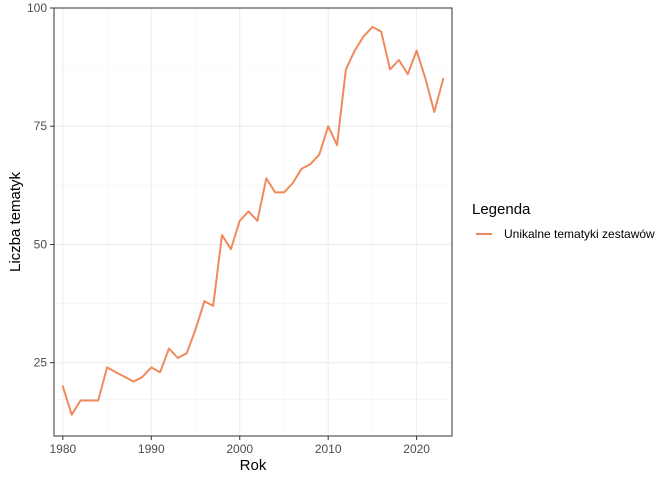 This screenshot has width=672, height=480. What do you see at coordinates (37, 8) in the screenshot?
I see `y-tick-label: 100` at bounding box center [37, 8].